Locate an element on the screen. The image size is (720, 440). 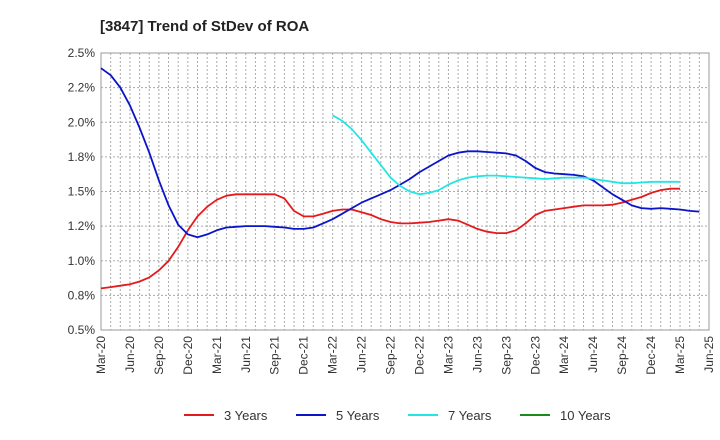
legend: 3 Years 5 Years 7 Years 10 Years is located at coordinates (397, 415).